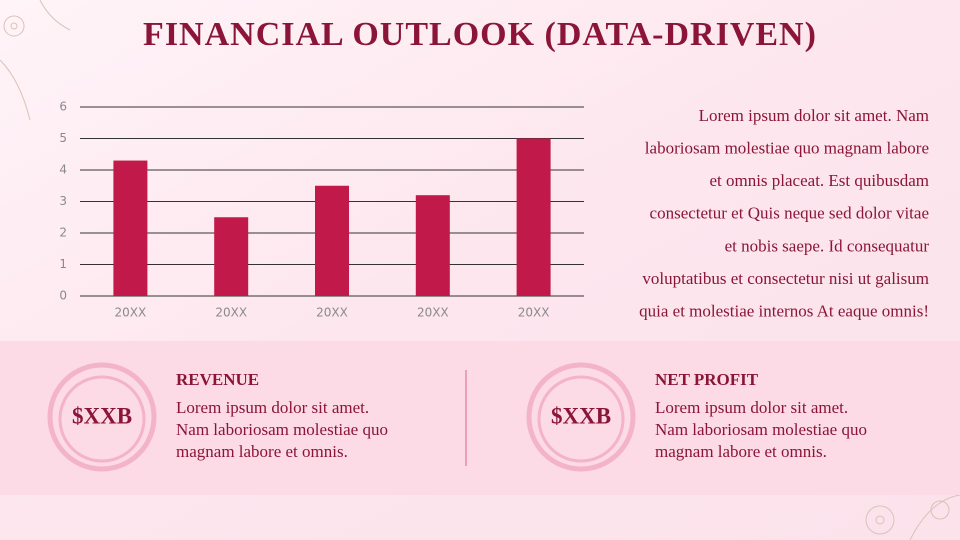 The height and width of the screenshot is (540, 960). I want to click on paragraph-line: laboriosam molestiae quo magnam labore, so click(787, 148).